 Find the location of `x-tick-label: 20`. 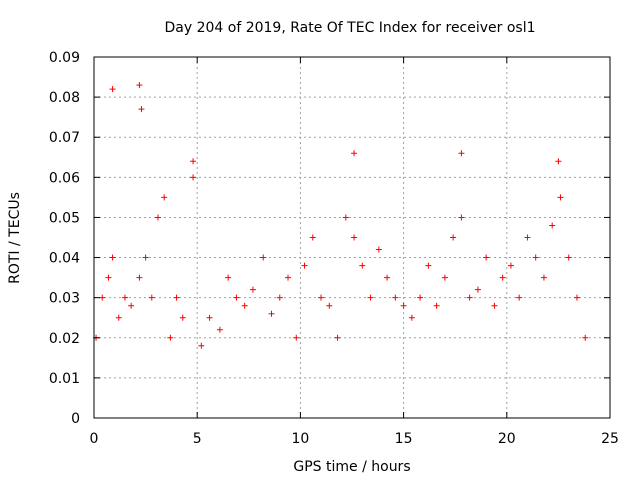

x-tick-label: 20 is located at coordinates (507, 439).